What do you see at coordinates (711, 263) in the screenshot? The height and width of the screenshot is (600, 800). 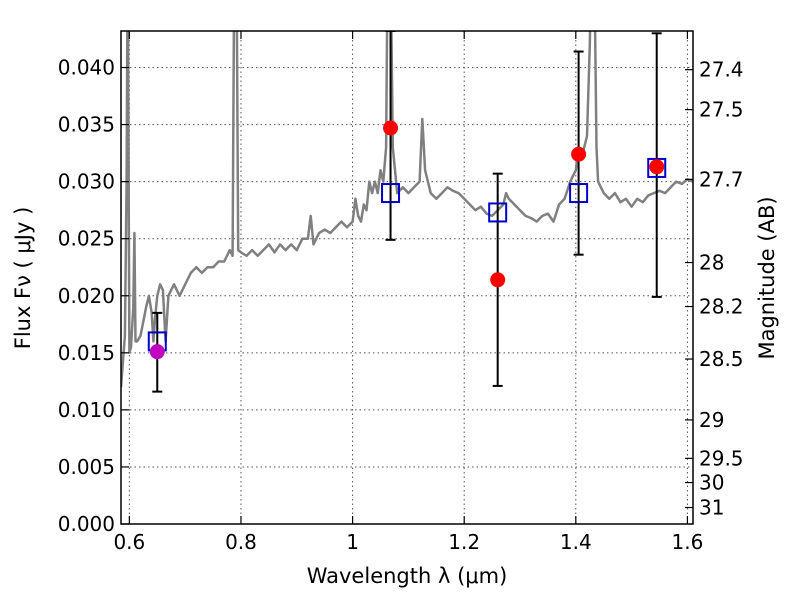 I see `magnitude-tick-label: 28` at bounding box center [711, 263].